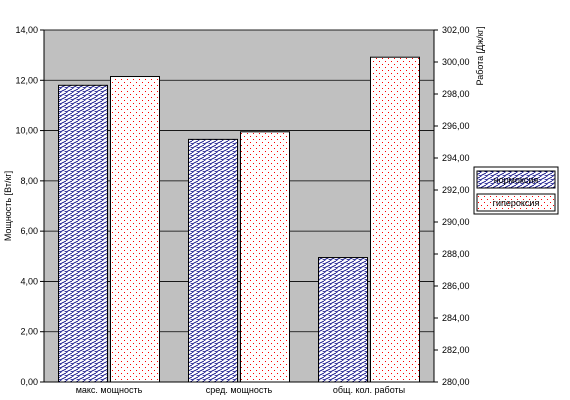 This screenshot has width=570, height=400. I want to click on legend-label-hyperoxia: гипероксия, so click(516, 203).